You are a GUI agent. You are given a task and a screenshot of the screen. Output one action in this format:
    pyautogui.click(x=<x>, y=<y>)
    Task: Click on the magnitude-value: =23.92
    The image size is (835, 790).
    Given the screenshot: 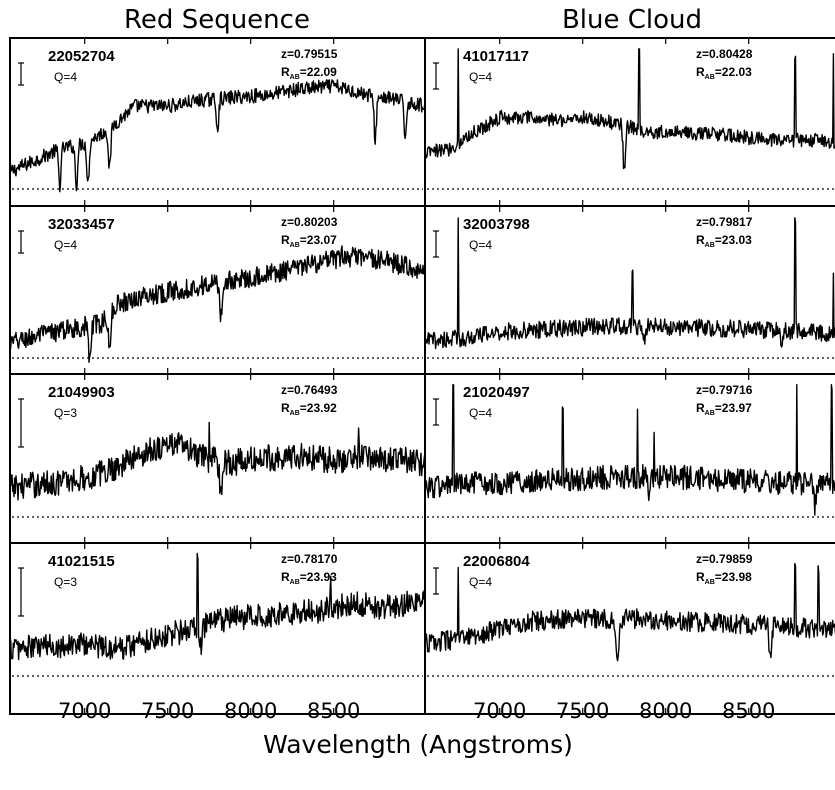 What is the action you would take?
    pyautogui.click(x=318, y=408)
    